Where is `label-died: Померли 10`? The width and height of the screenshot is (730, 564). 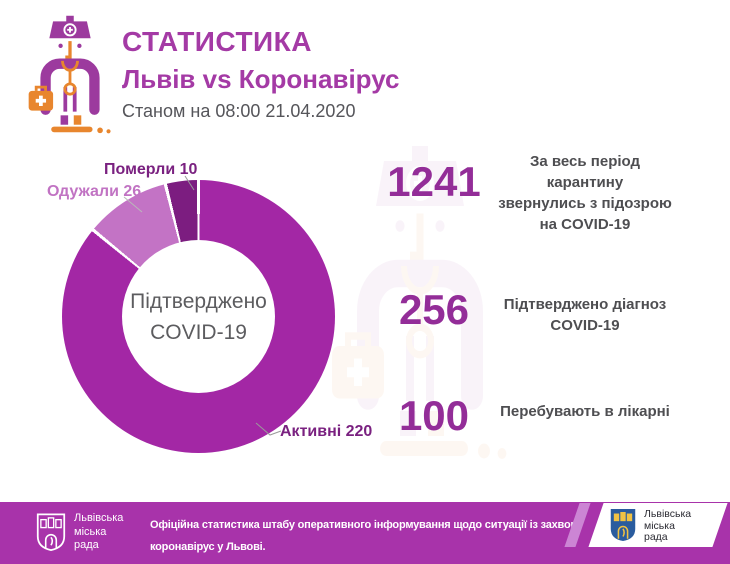
label-died: Померли 10 is located at coordinates (151, 169).